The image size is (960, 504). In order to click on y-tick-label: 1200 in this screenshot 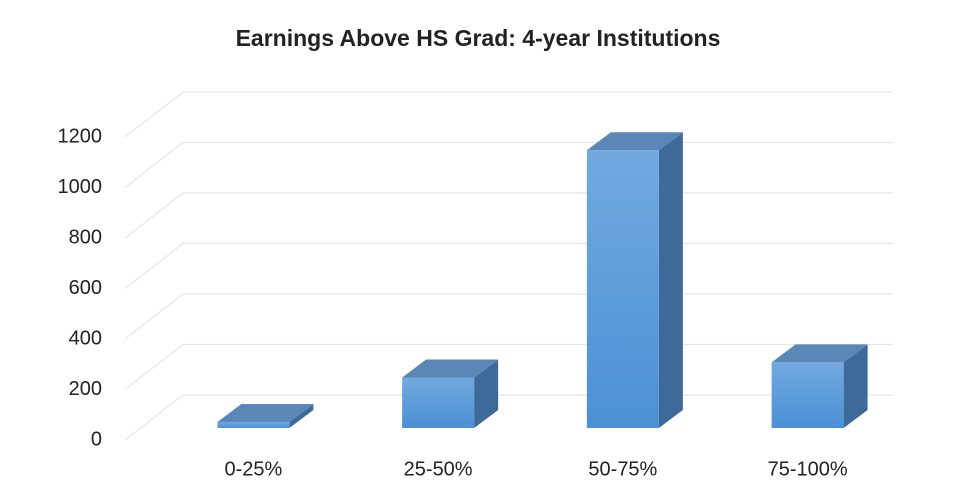, I will do `click(80, 136)`.